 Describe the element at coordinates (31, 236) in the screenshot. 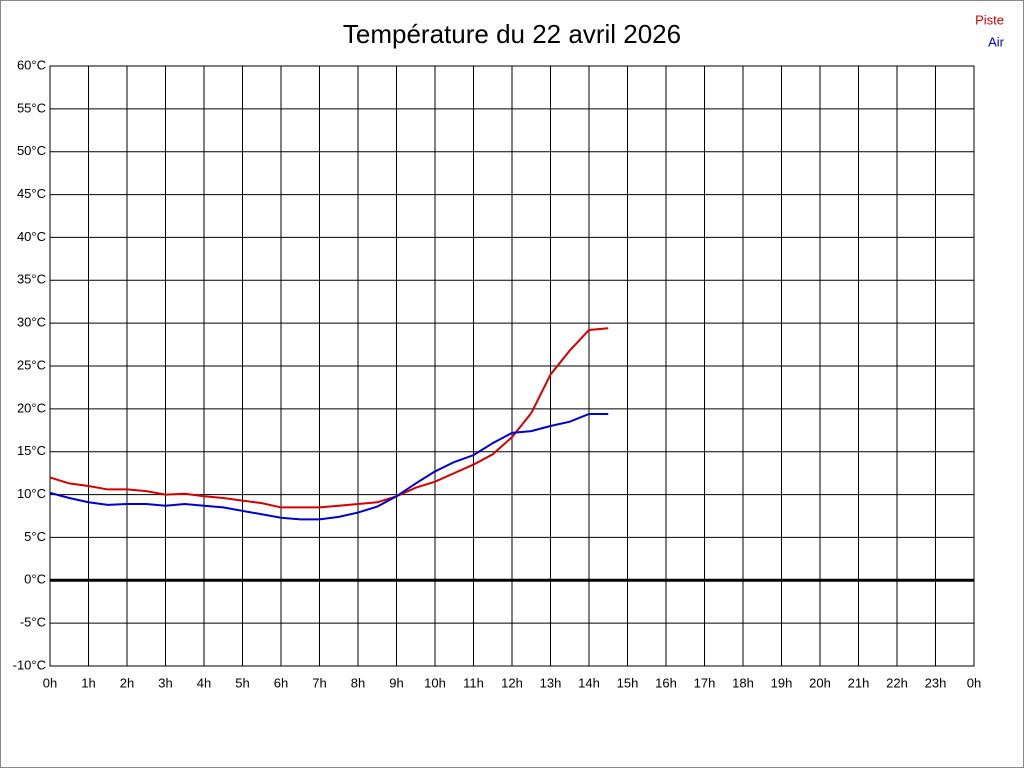

I see `y-tick-label: 40°C` at that location.